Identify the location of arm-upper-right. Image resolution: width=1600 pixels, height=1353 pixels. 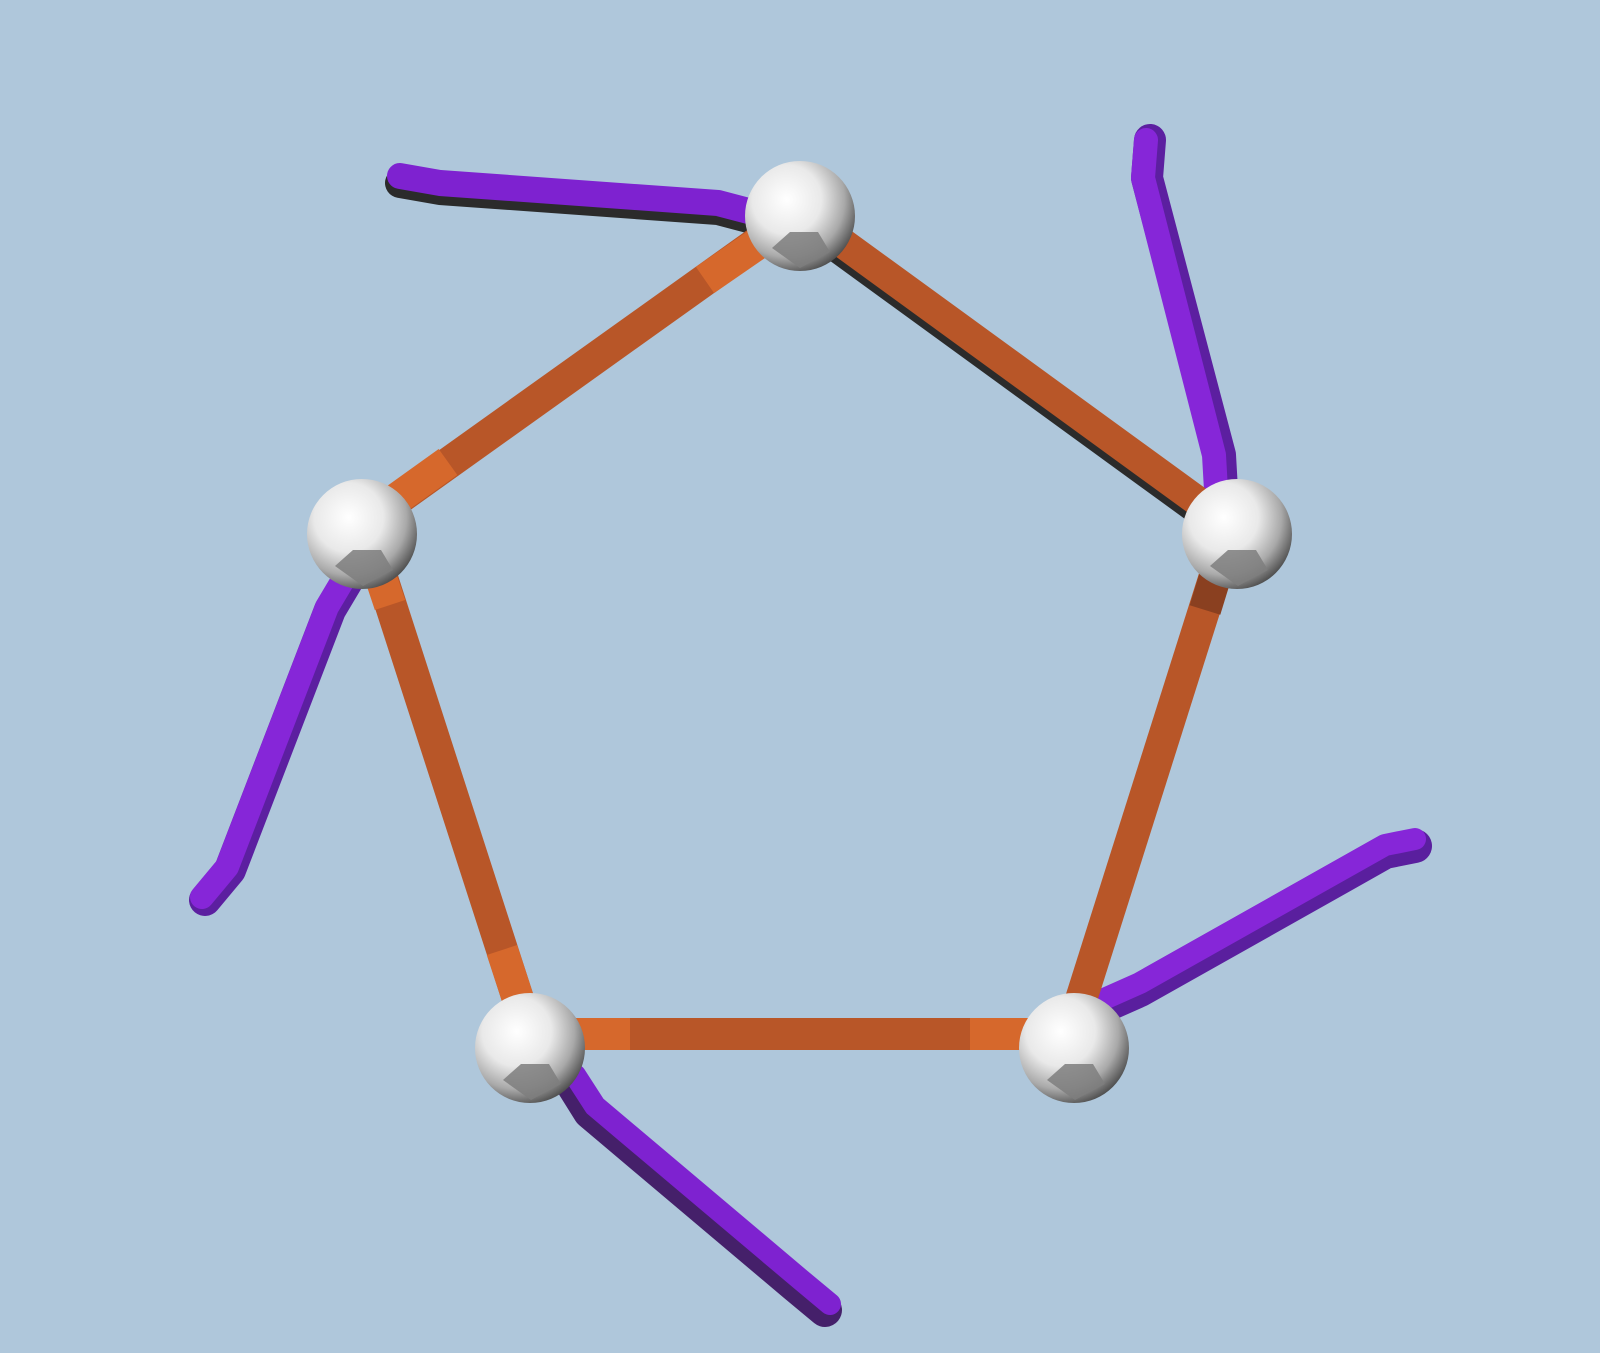
(1184, 315).